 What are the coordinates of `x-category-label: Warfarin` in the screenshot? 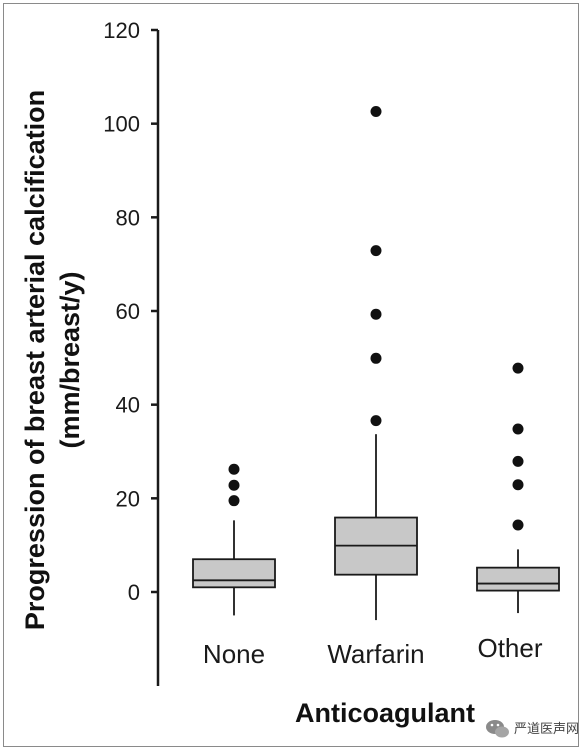 It's located at (375, 654).